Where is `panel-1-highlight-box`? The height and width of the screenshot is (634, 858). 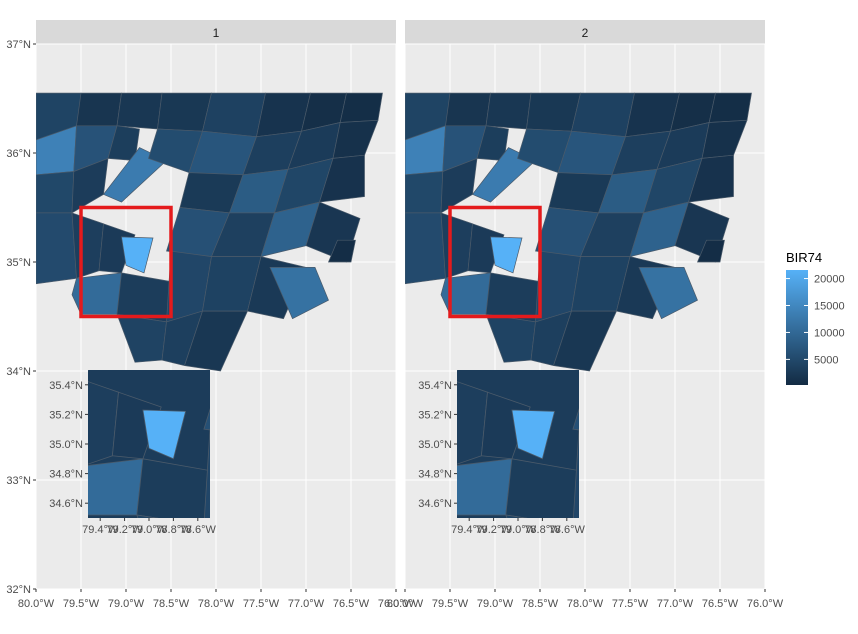
panel-1-highlight-box is located at coordinates (126, 262).